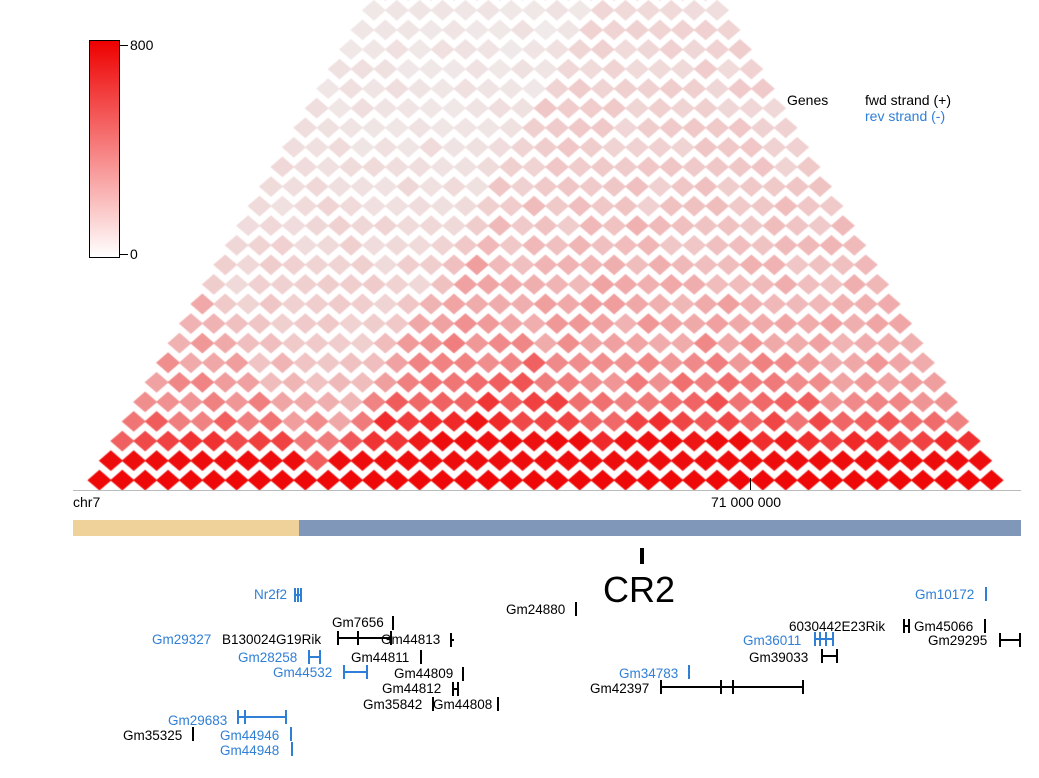  Describe the element at coordinates (198, 720) in the screenshot. I see `gene-label-gm29683: Gm29683` at that location.